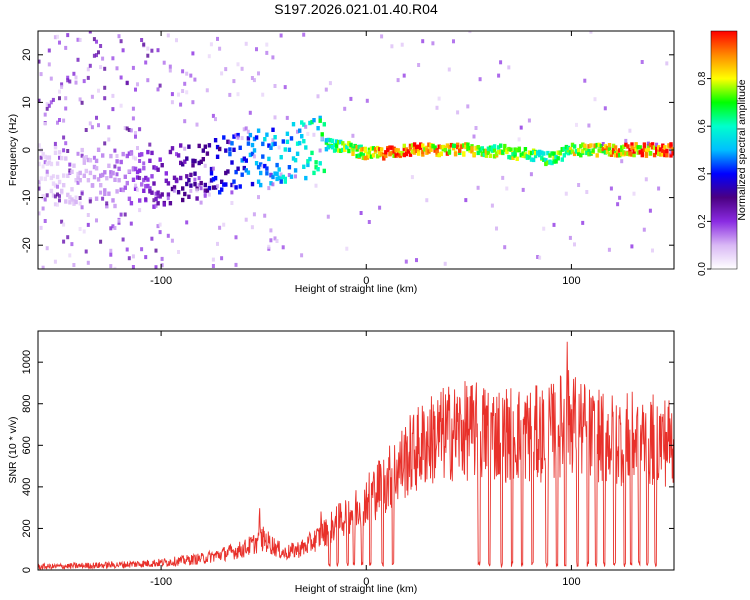 The image size is (750, 600). Describe the element at coordinates (724, 150) in the screenshot. I see `colorbar-bar` at that location.